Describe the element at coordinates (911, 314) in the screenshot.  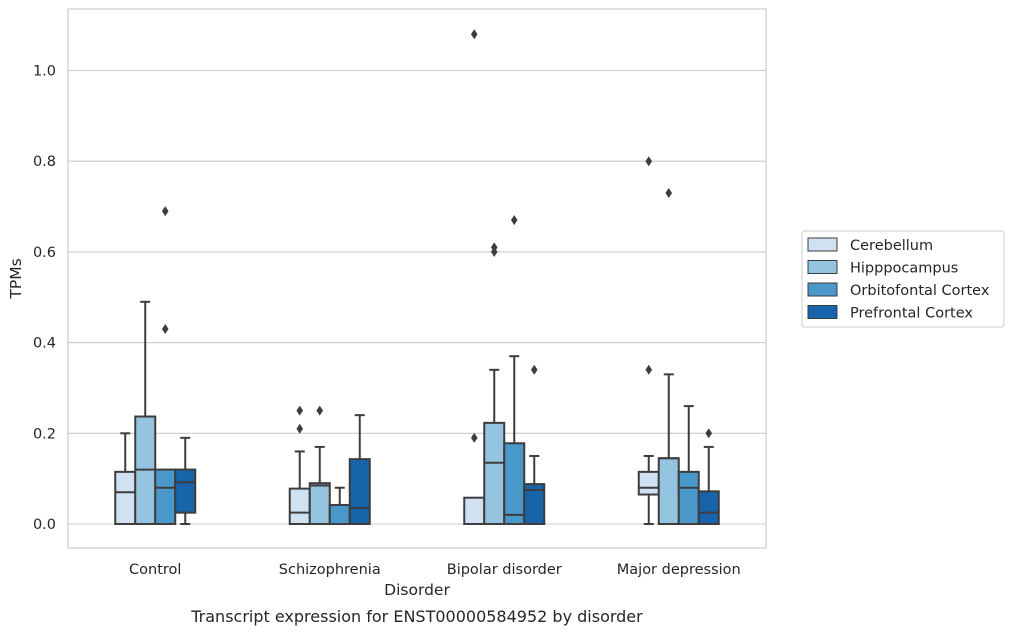
I see `legend-label: Prefrontal Cortex` at that location.